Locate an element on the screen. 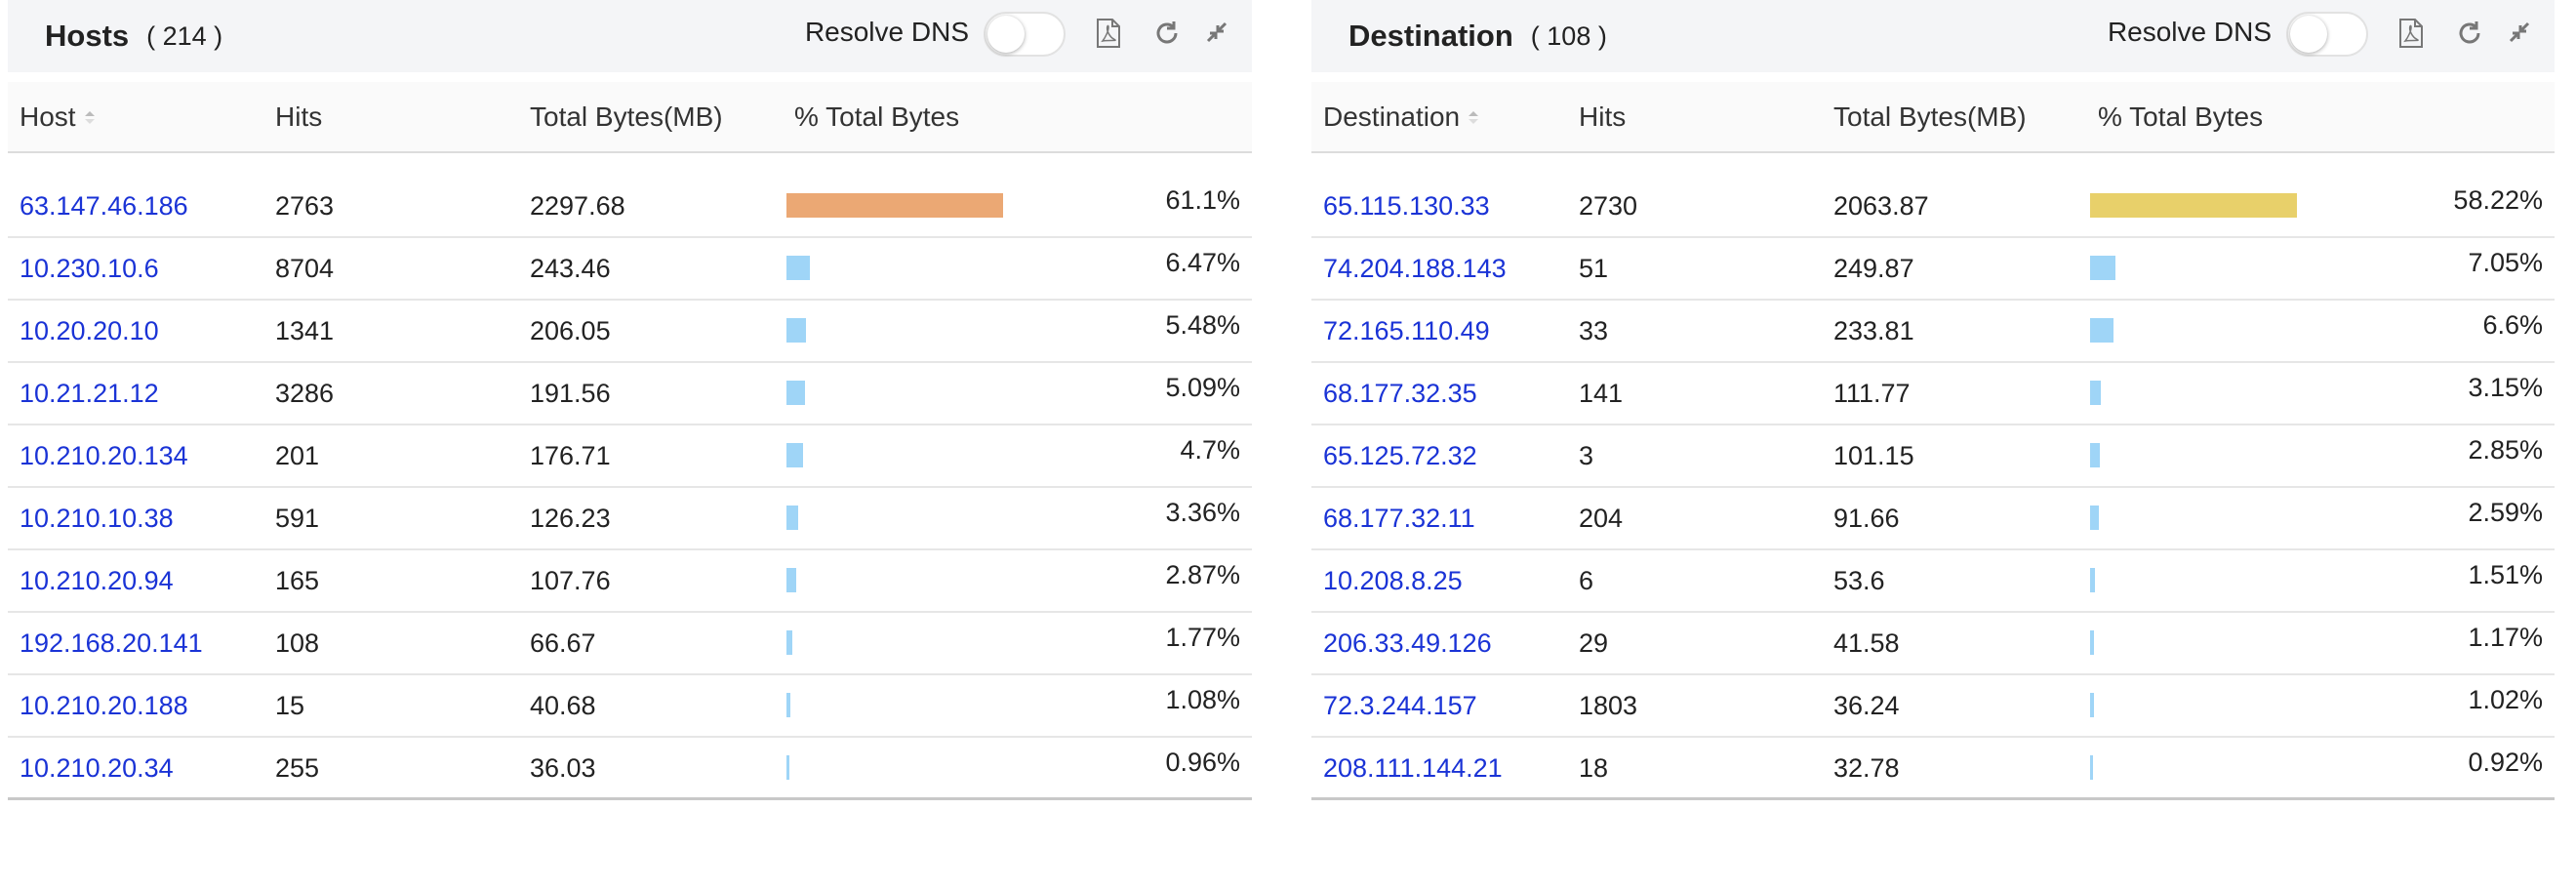 Image resolution: width=2576 pixels, height=890 pixels. ip-link: 72.3.244.157 is located at coordinates (1400, 705).